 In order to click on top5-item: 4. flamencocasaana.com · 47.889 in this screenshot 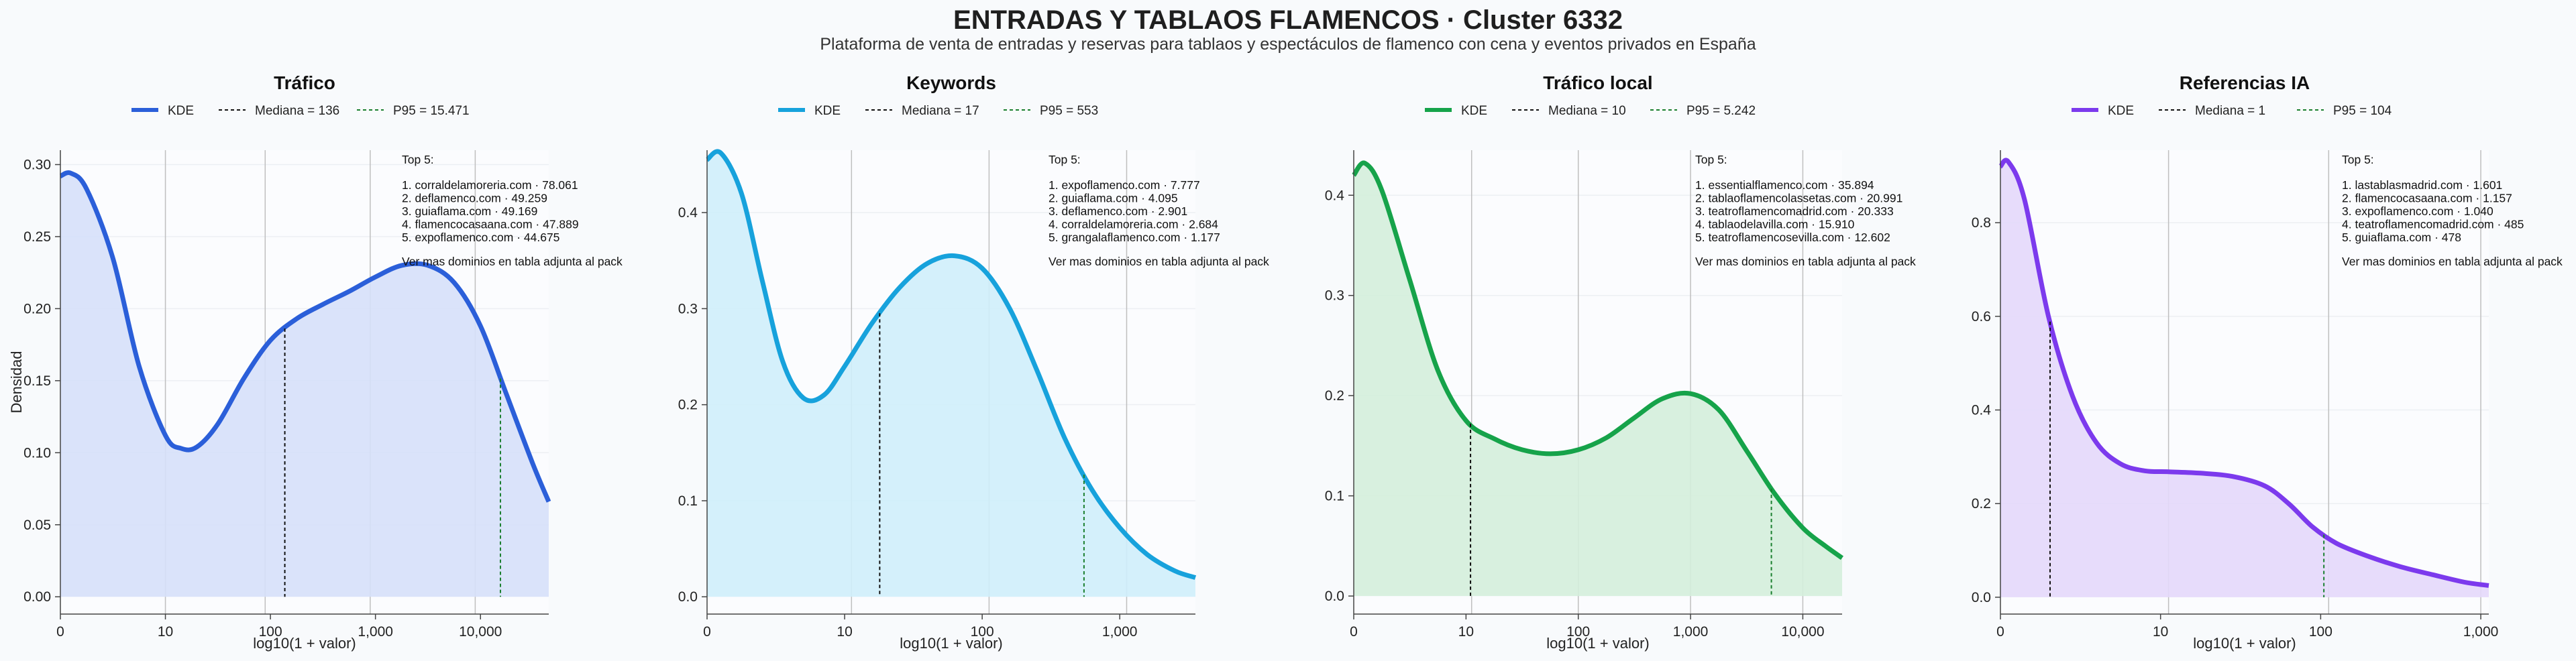, I will do `click(490, 224)`.